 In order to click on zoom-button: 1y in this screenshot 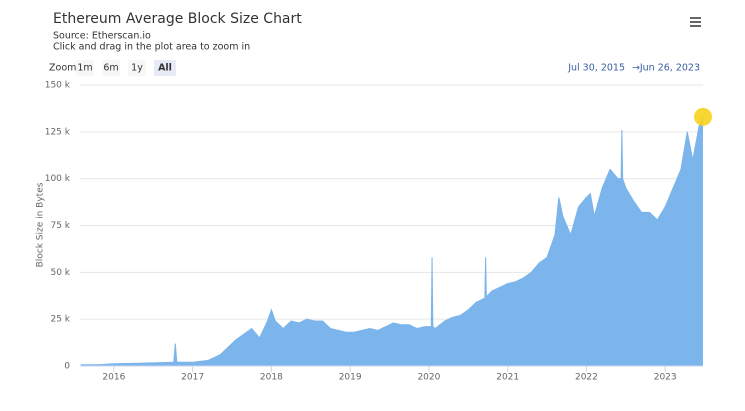, I will do `click(137, 68)`.